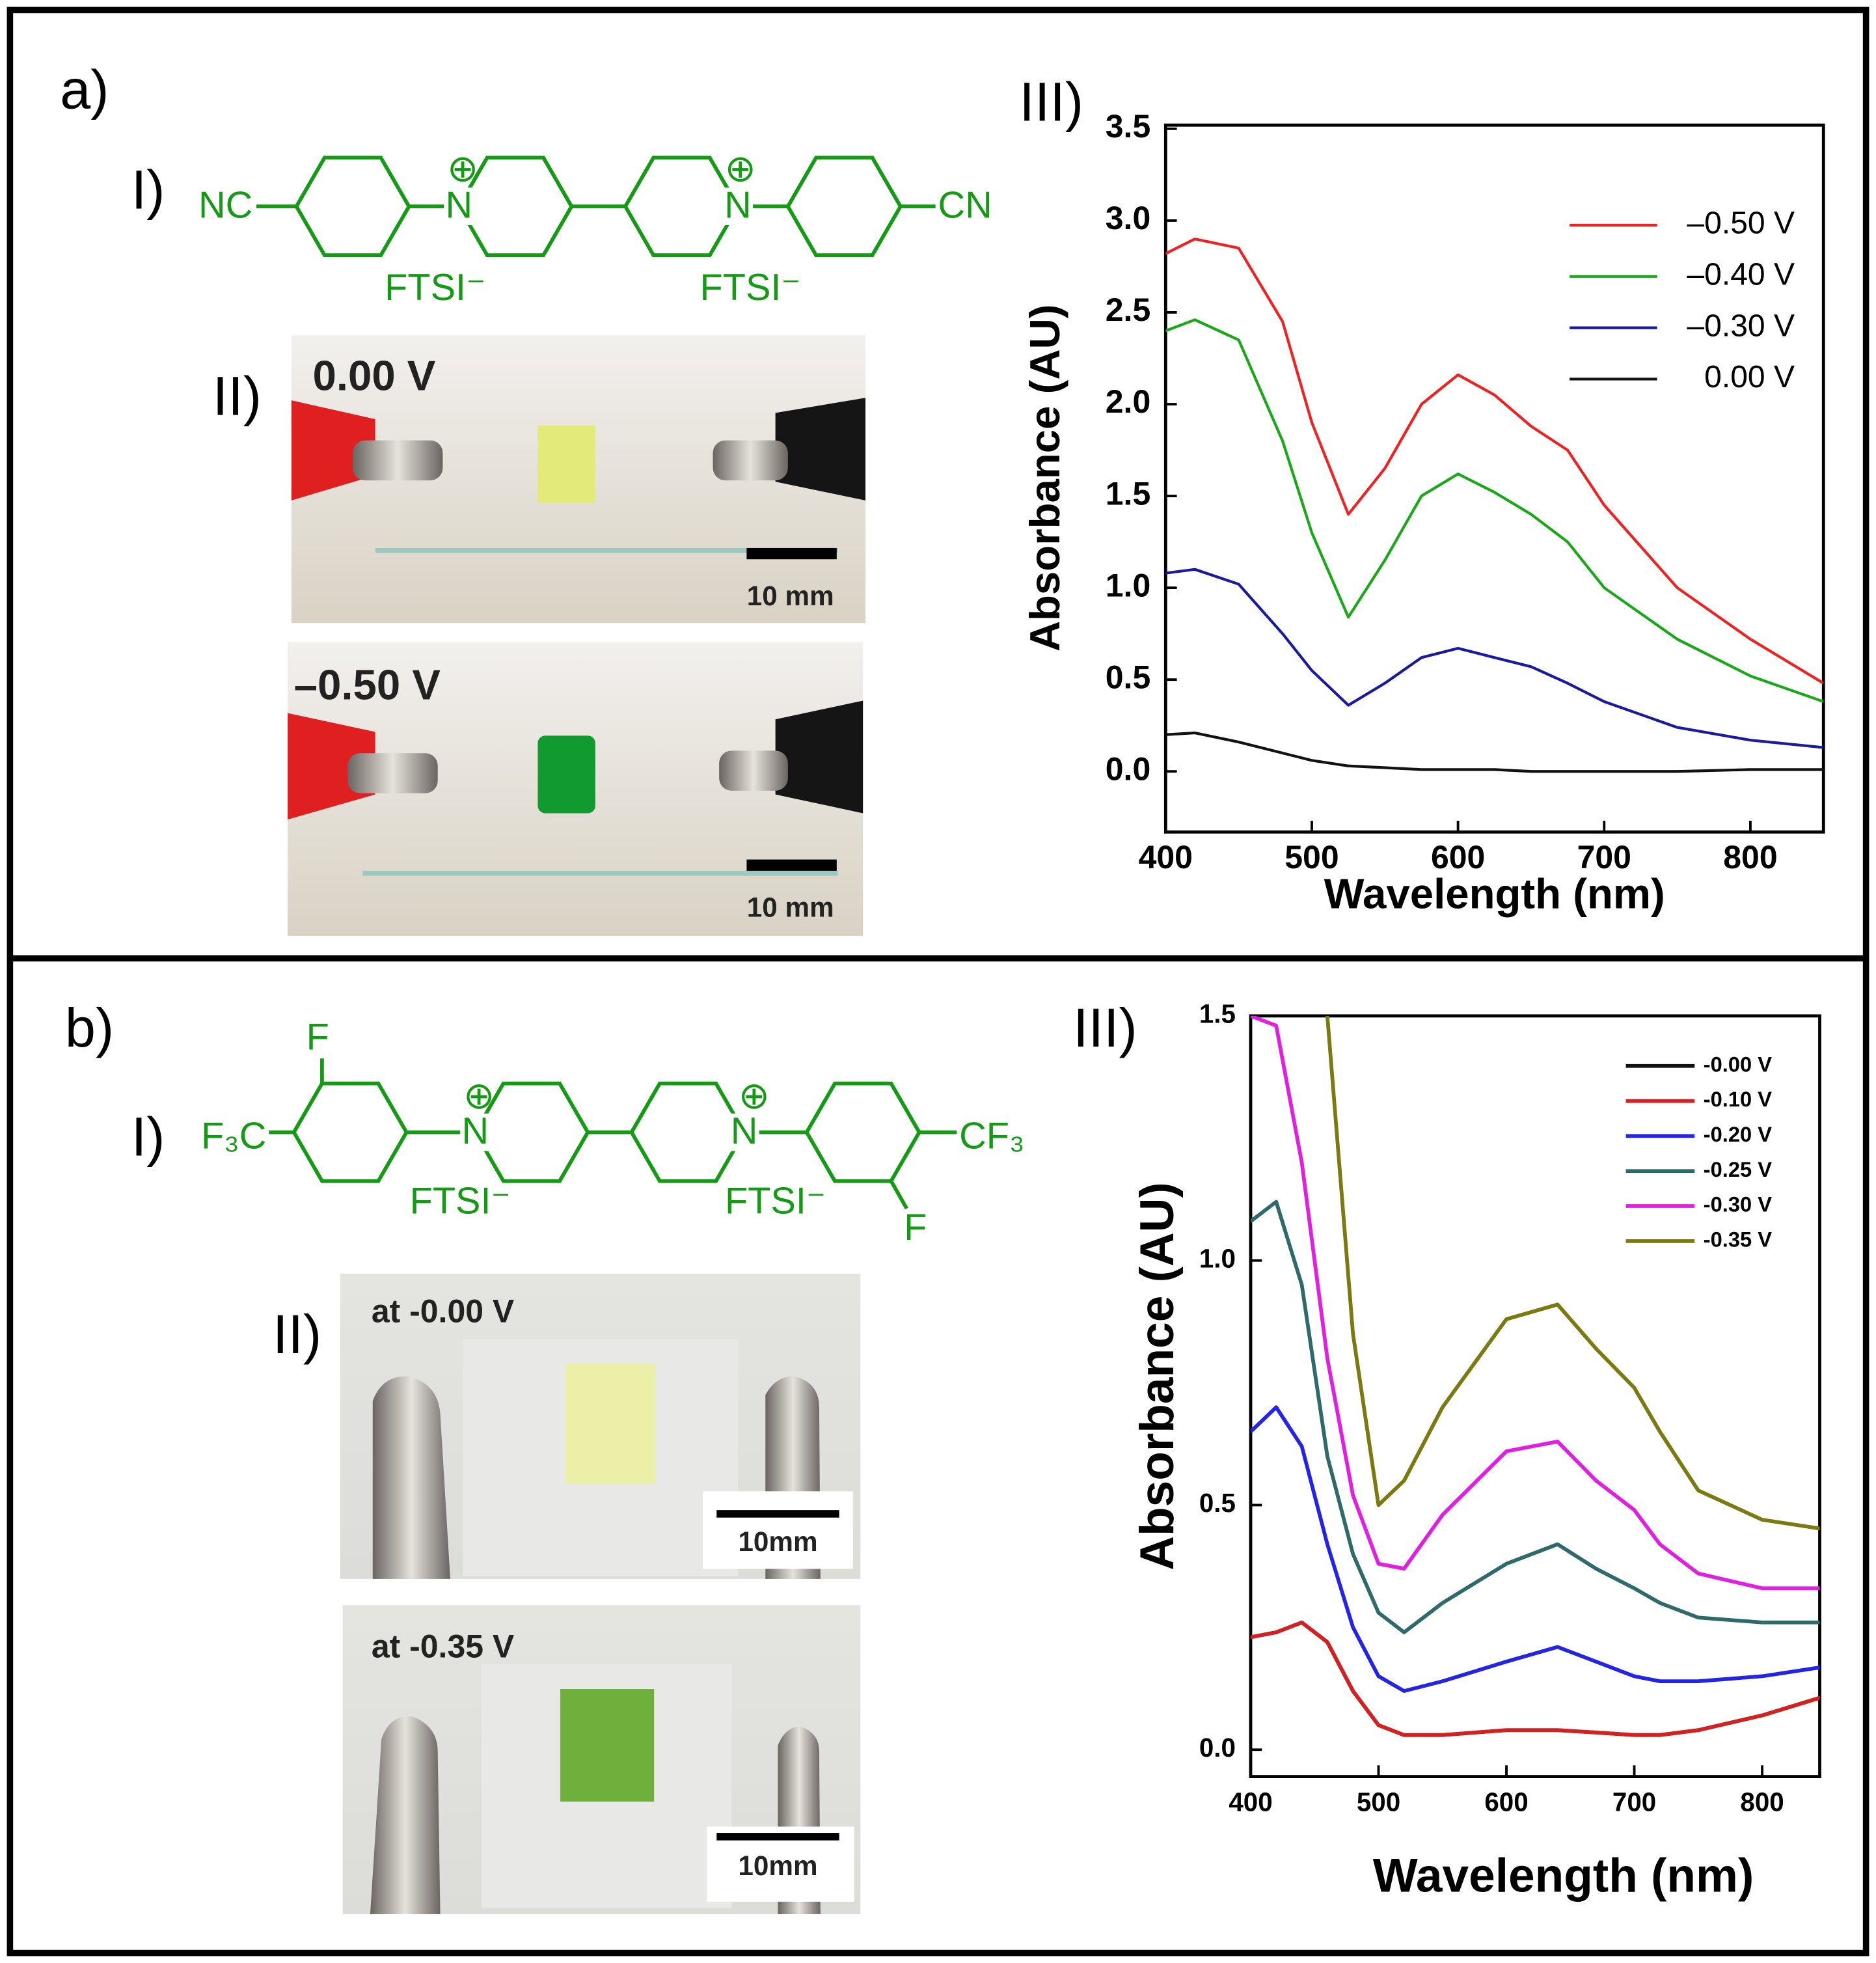 The height and width of the screenshot is (1963, 1876). Describe the element at coordinates (1738, 1134) in the screenshot. I see `legend-label: -0.20 V` at that location.